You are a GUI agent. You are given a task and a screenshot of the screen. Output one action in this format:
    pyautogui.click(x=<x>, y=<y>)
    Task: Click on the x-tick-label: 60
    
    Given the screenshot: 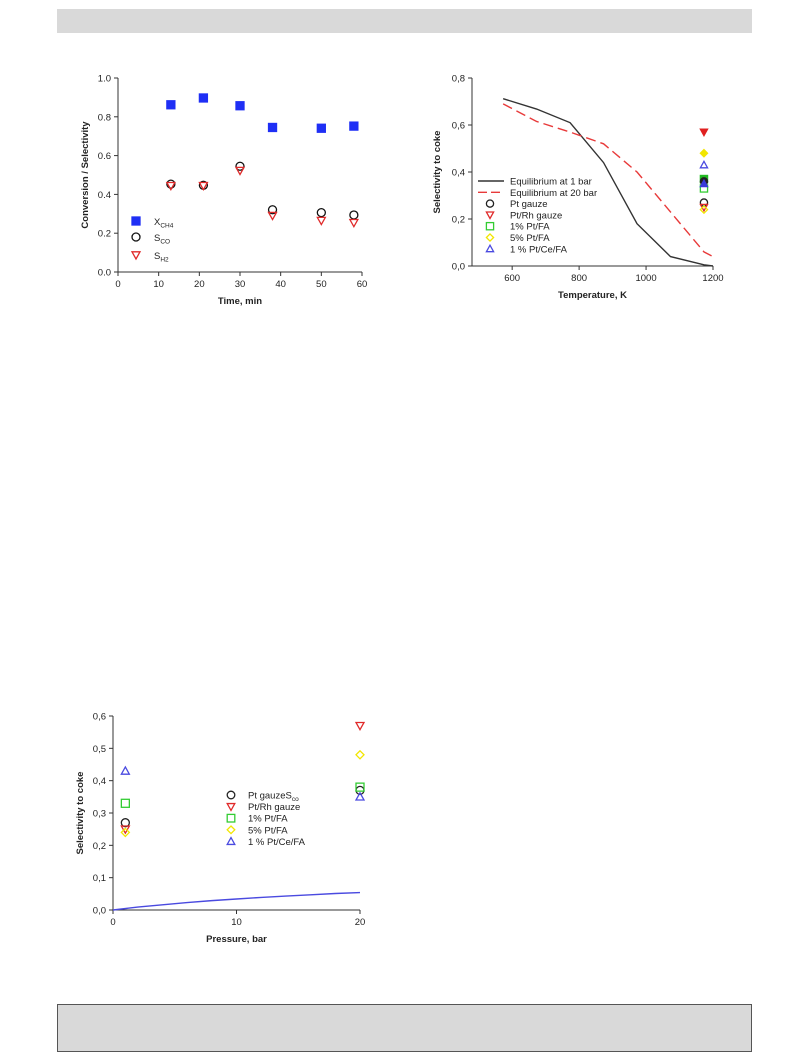 What is the action you would take?
    pyautogui.click(x=362, y=284)
    